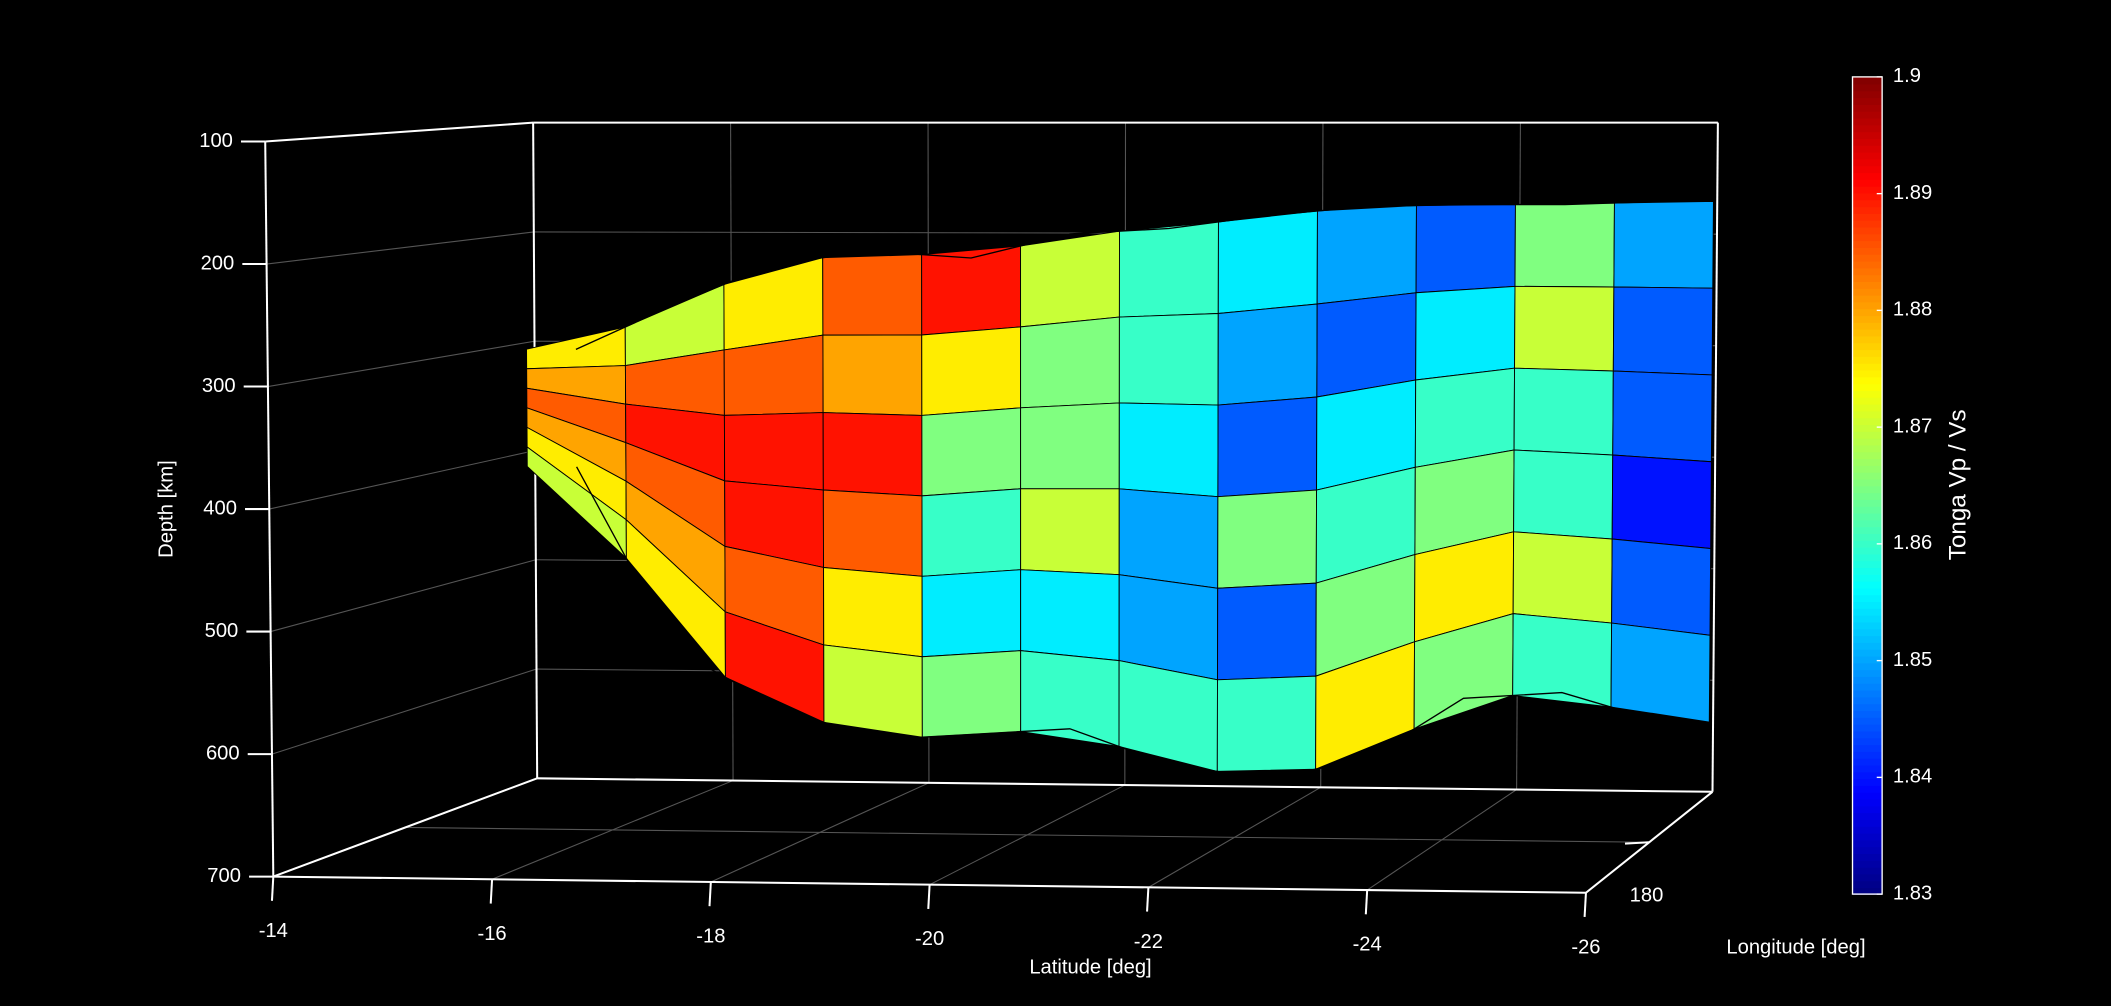 The height and width of the screenshot is (1006, 2111). Describe the element at coordinates (1795, 947) in the screenshot. I see `y-axis-label: Longitude [deg]` at that location.